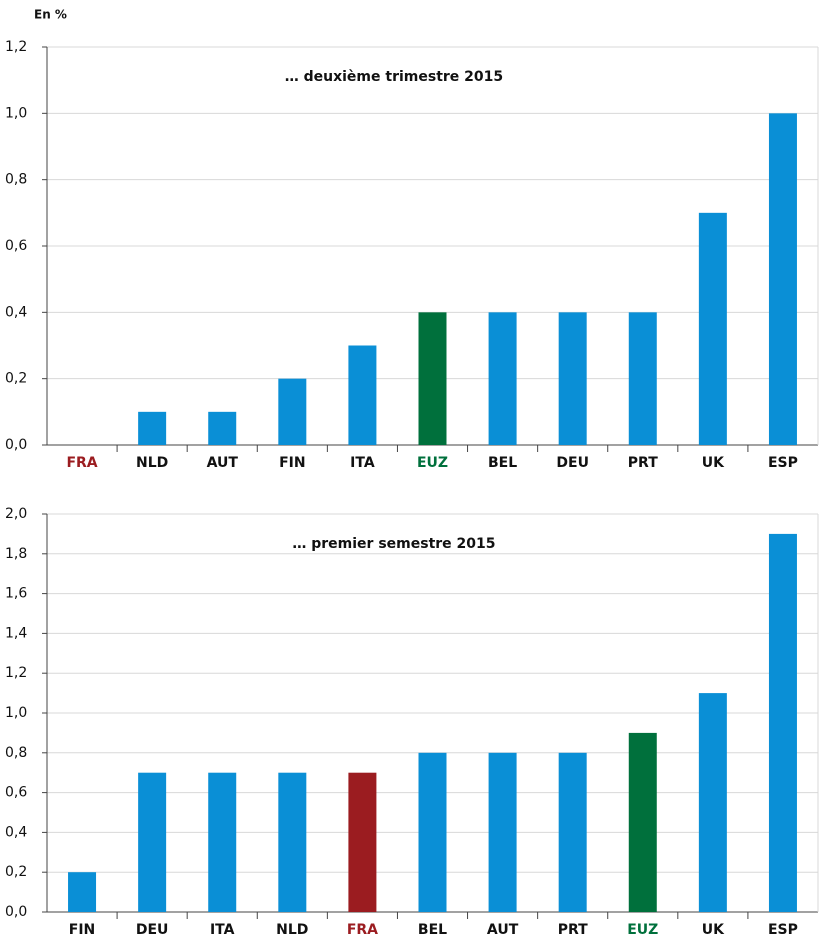 The width and height of the screenshot is (820, 940). What do you see at coordinates (393, 544) in the screenshot?
I see `chart-title: … premier semestre 2015` at bounding box center [393, 544].